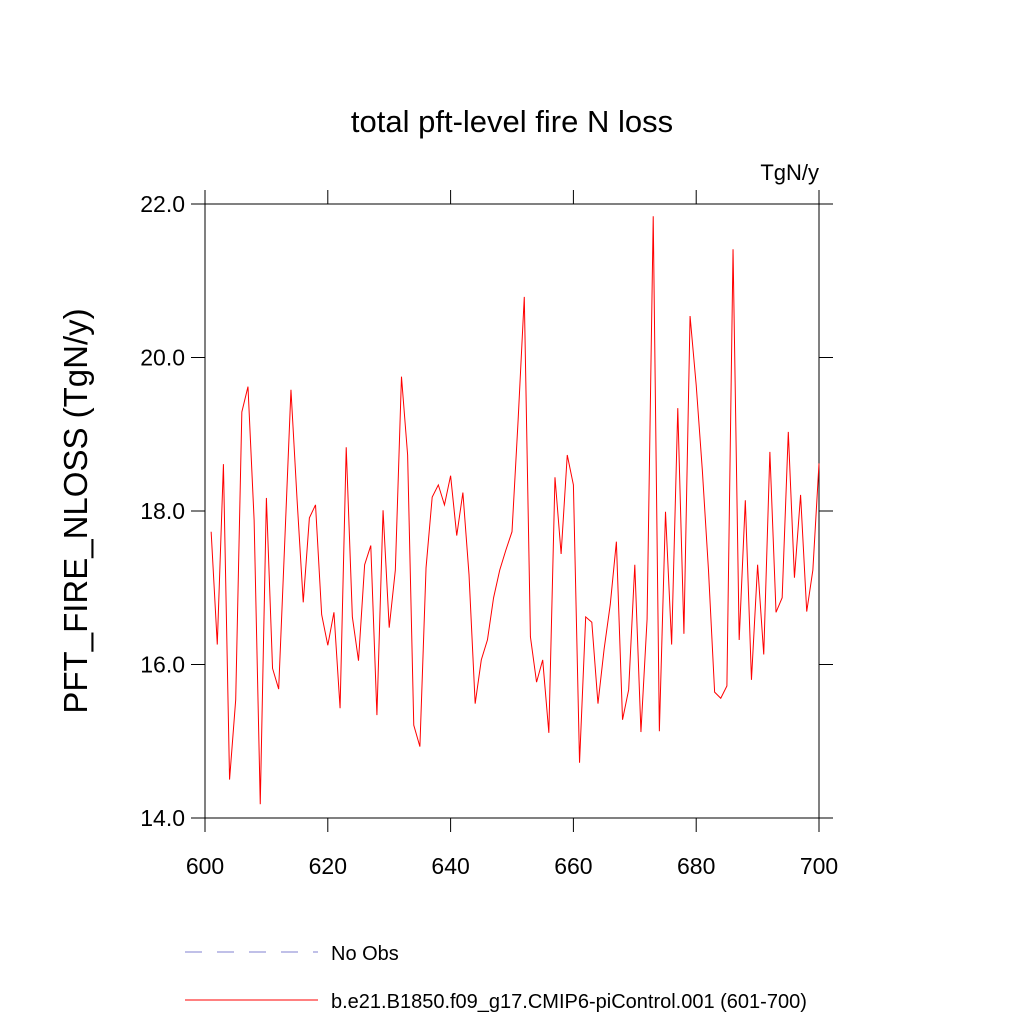  Describe the element at coordinates (696, 866) in the screenshot. I see `x-tick-label: 680` at that location.